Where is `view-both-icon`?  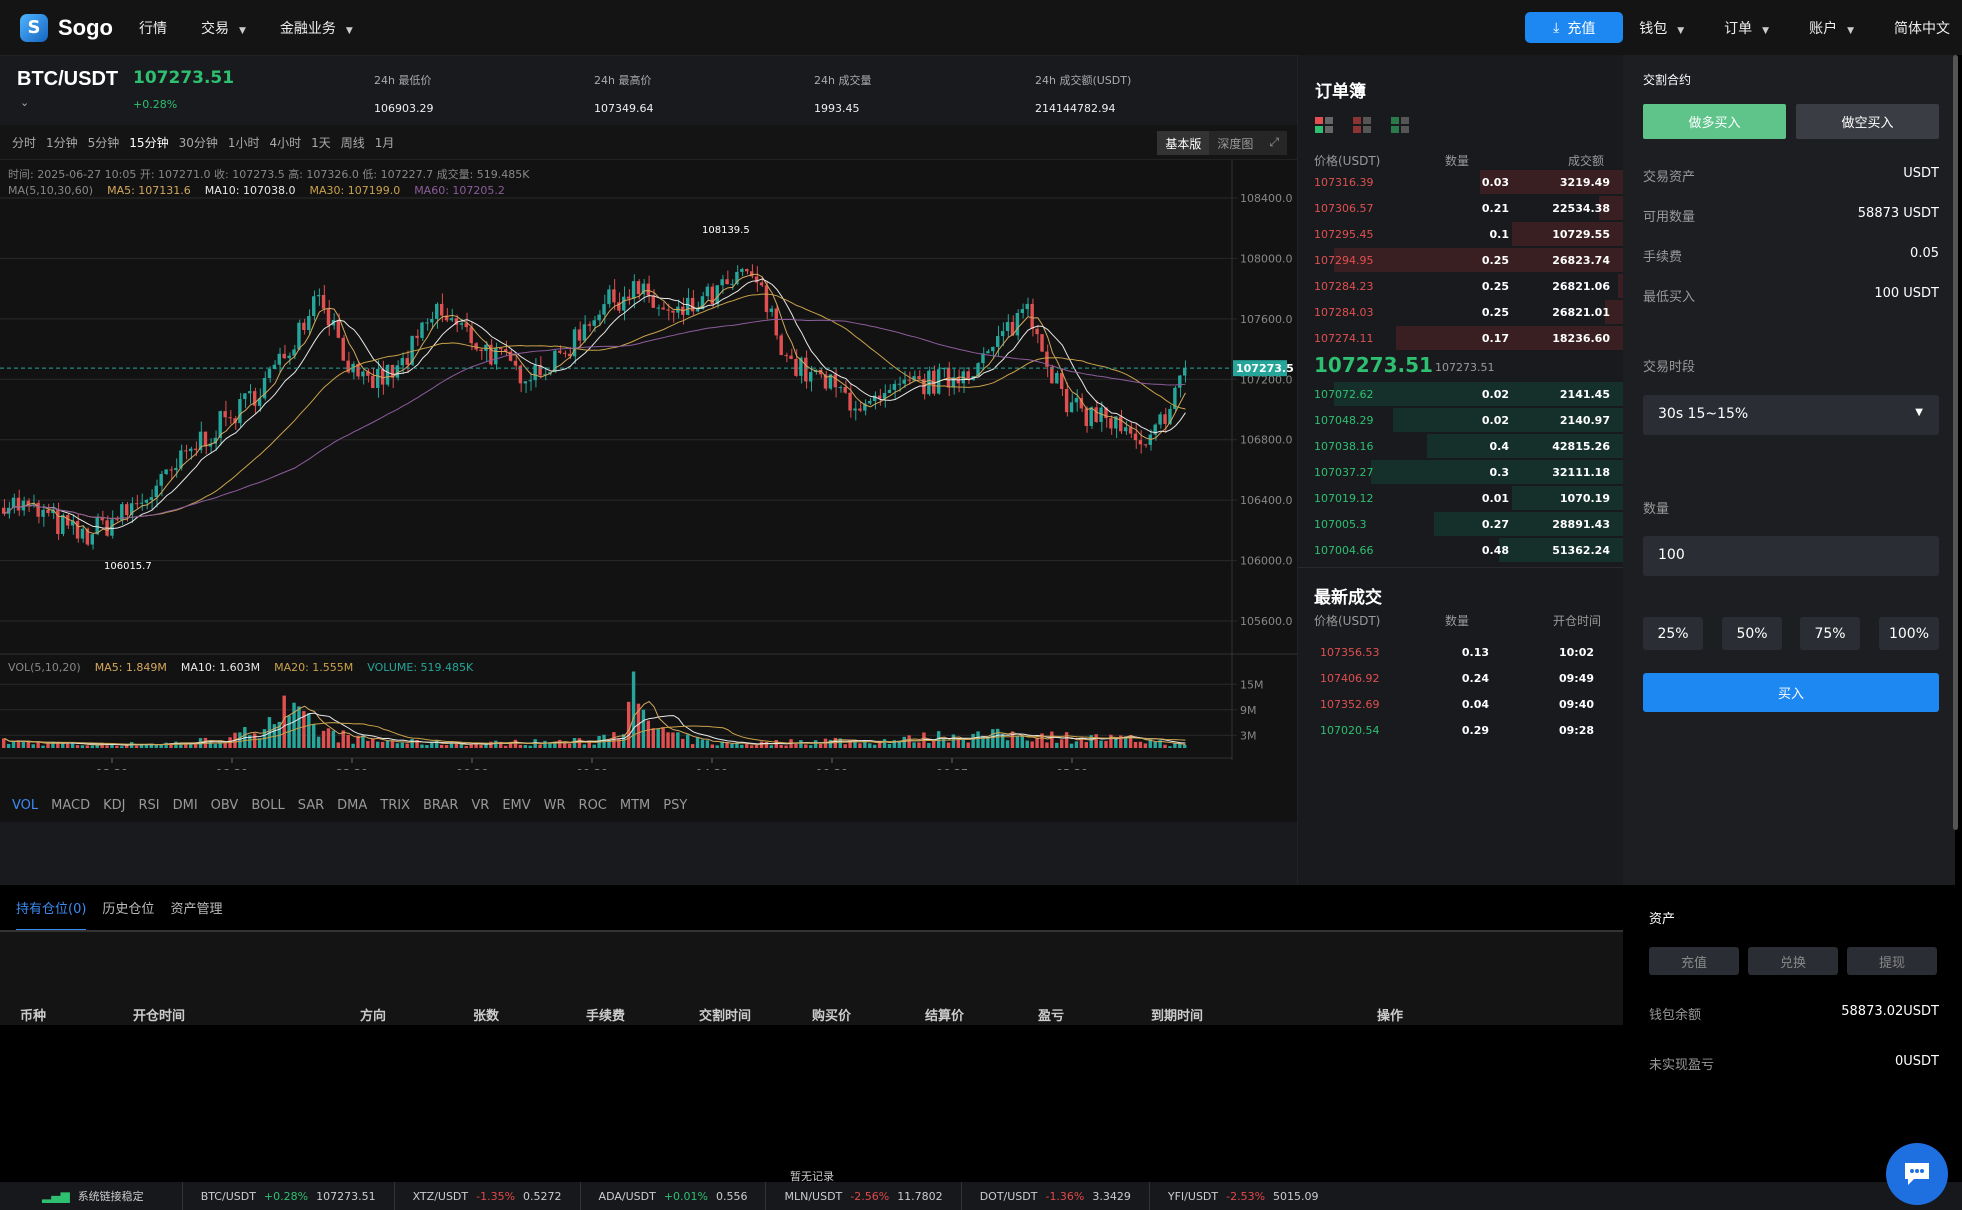 view-both-icon is located at coordinates (1324, 125).